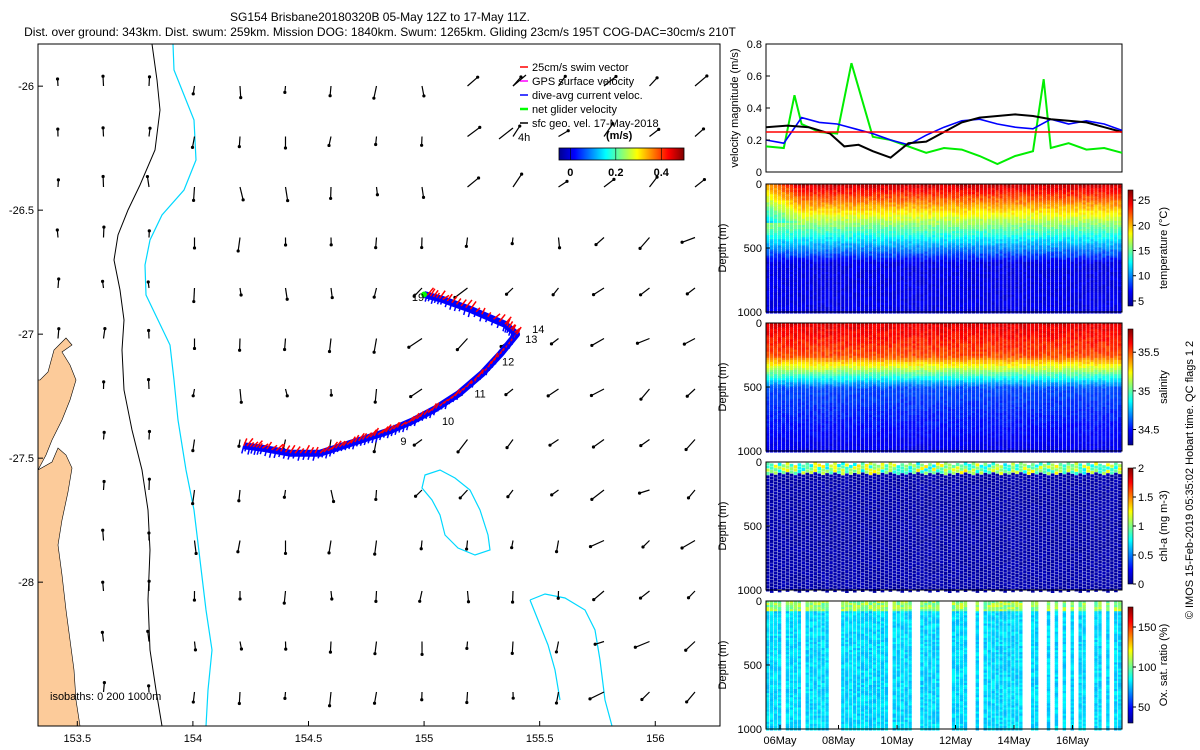  What do you see at coordinates (759, 173) in the screenshot?
I see `velocity-ytick-label: 0` at bounding box center [759, 173].